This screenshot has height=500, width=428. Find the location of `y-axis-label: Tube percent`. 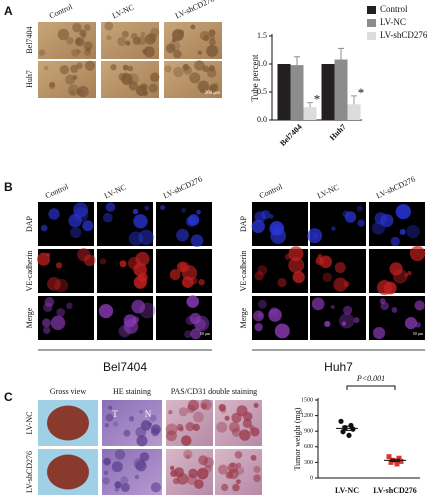

y-axis-label: Tube percent is located at coordinates (255, 77).